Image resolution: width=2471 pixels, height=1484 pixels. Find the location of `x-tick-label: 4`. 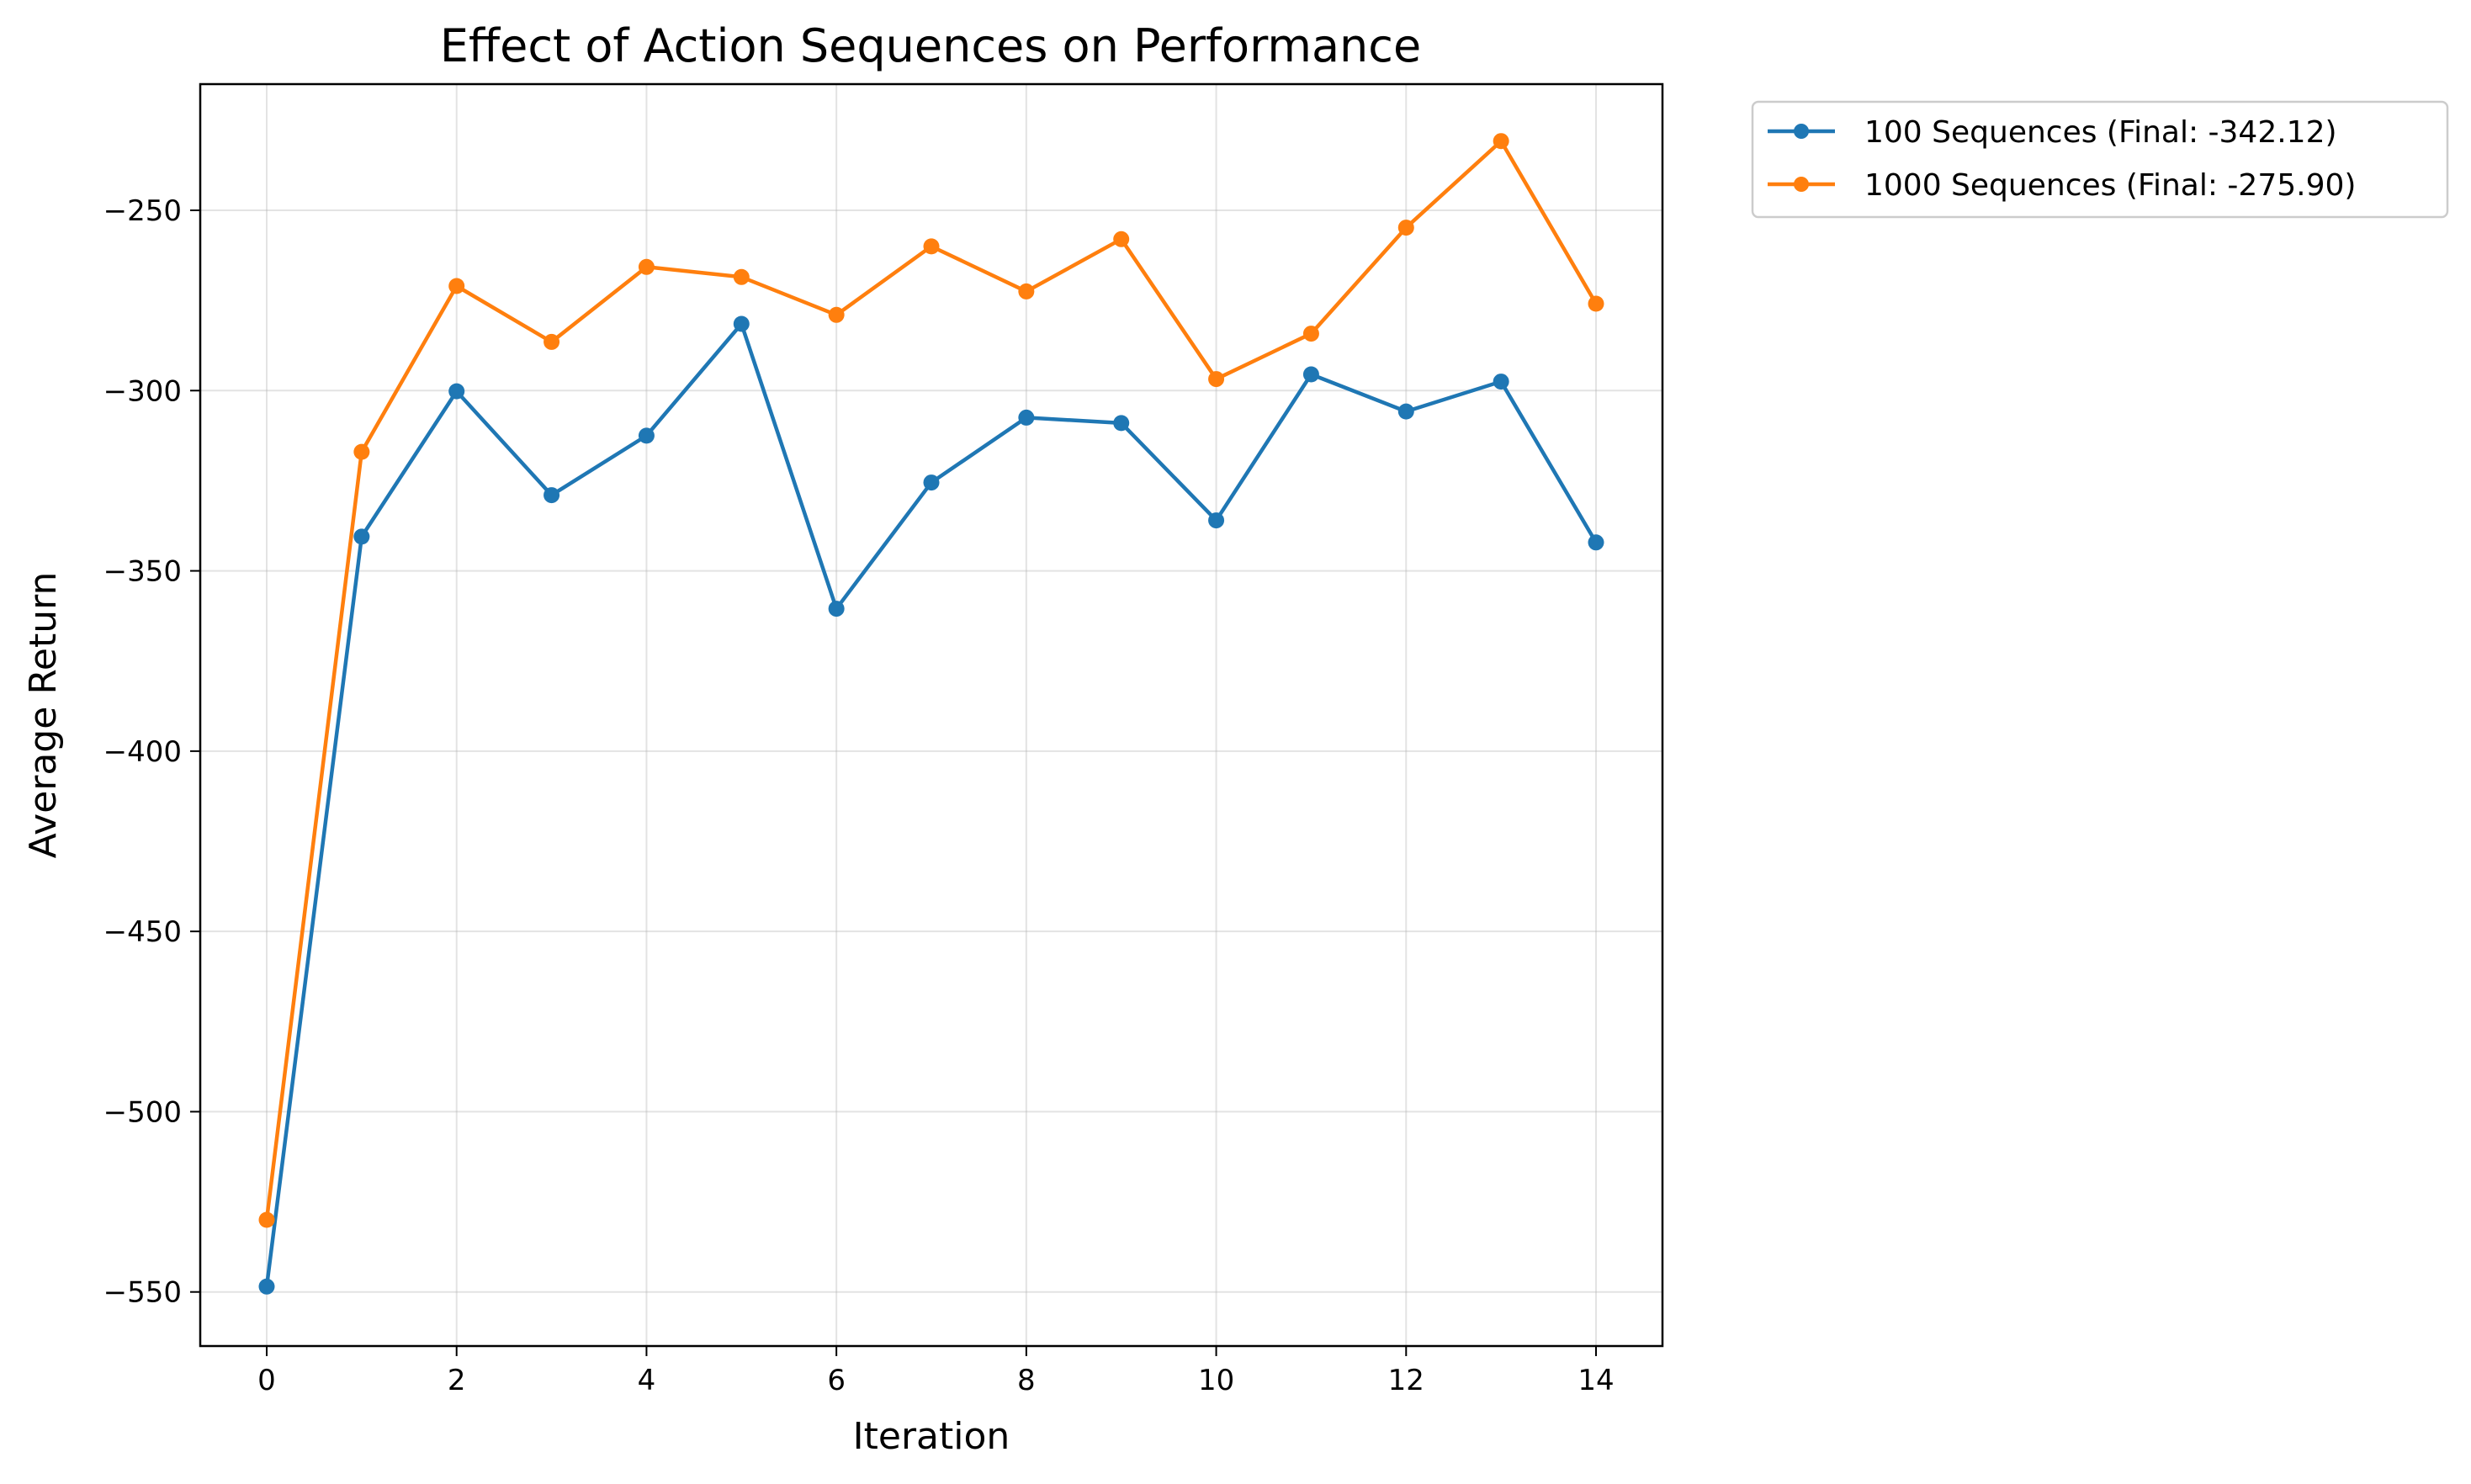

x-tick-label: 4 is located at coordinates (647, 1380).